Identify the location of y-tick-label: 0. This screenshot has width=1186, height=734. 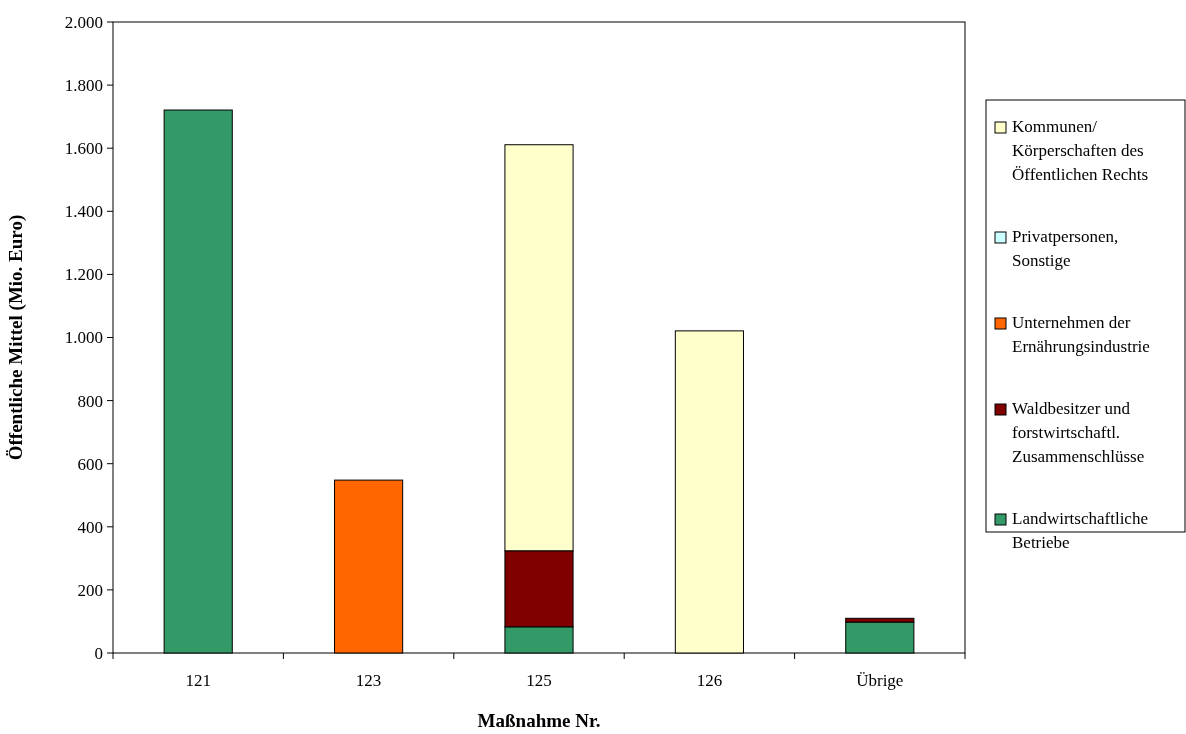
(98, 653).